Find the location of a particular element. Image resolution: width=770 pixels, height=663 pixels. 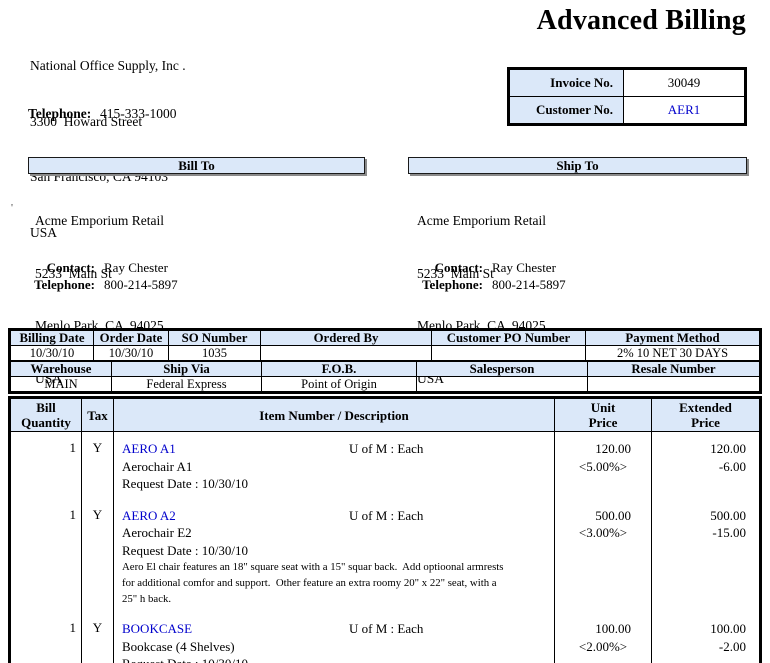

extended-price: 120.00 is located at coordinates (728, 448).